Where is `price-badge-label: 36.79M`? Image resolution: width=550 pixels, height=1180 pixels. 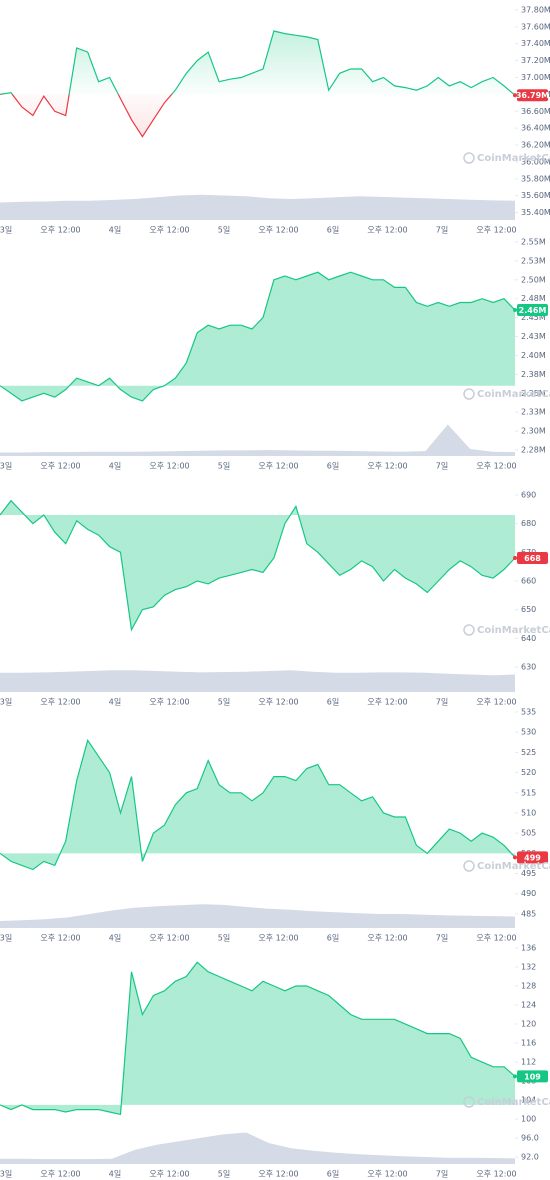
price-badge-label: 36.79M is located at coordinates (532, 95).